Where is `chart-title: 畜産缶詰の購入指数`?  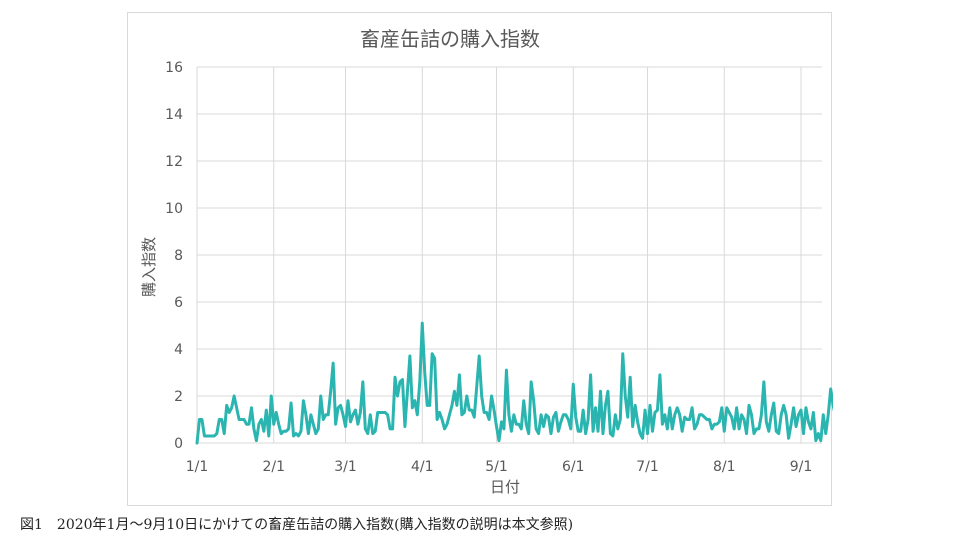
chart-title: 畜産缶詰の購入指数 is located at coordinates (450, 39).